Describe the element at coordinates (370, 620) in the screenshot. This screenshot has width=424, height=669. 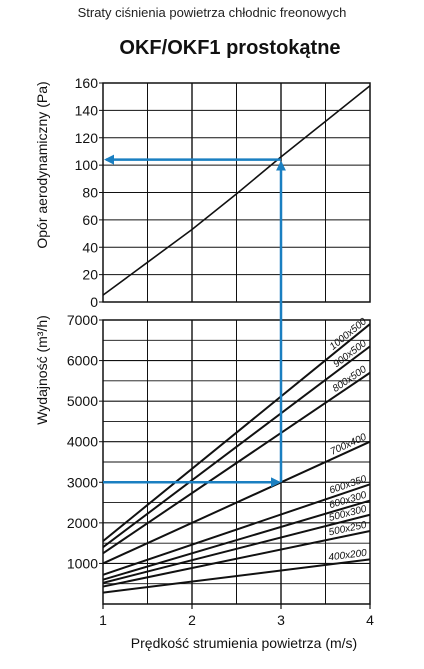
I see `x-tick-label: 4` at that location.